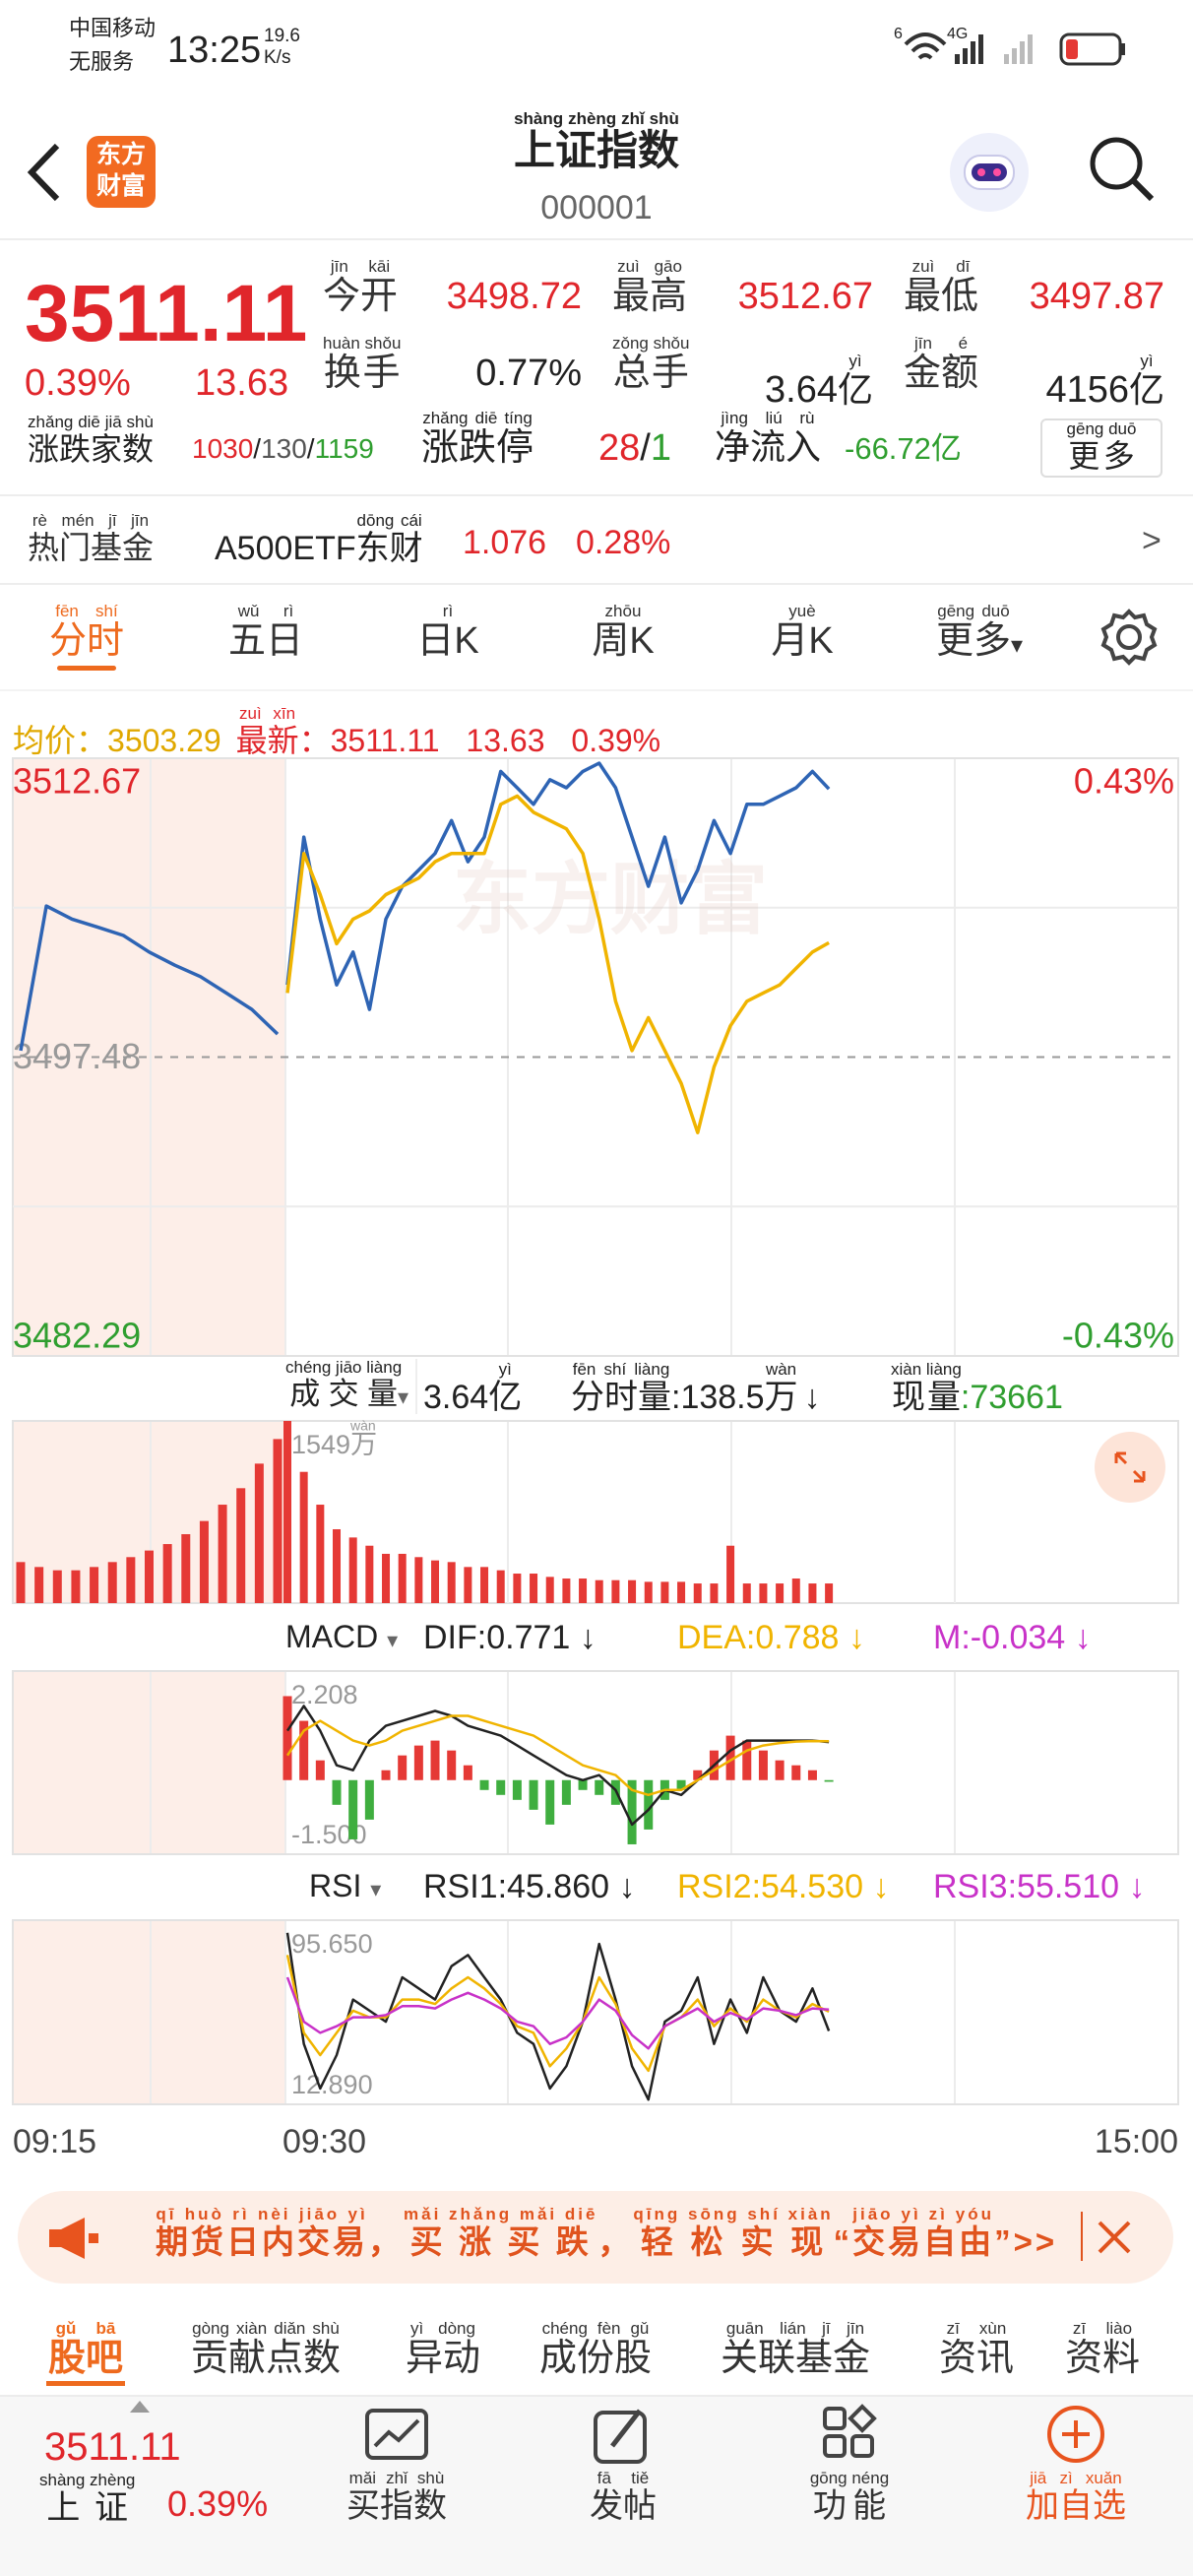 The image size is (1193, 2576). Describe the element at coordinates (242, 383) in the screenshot. I see `change: 13.63` at that location.